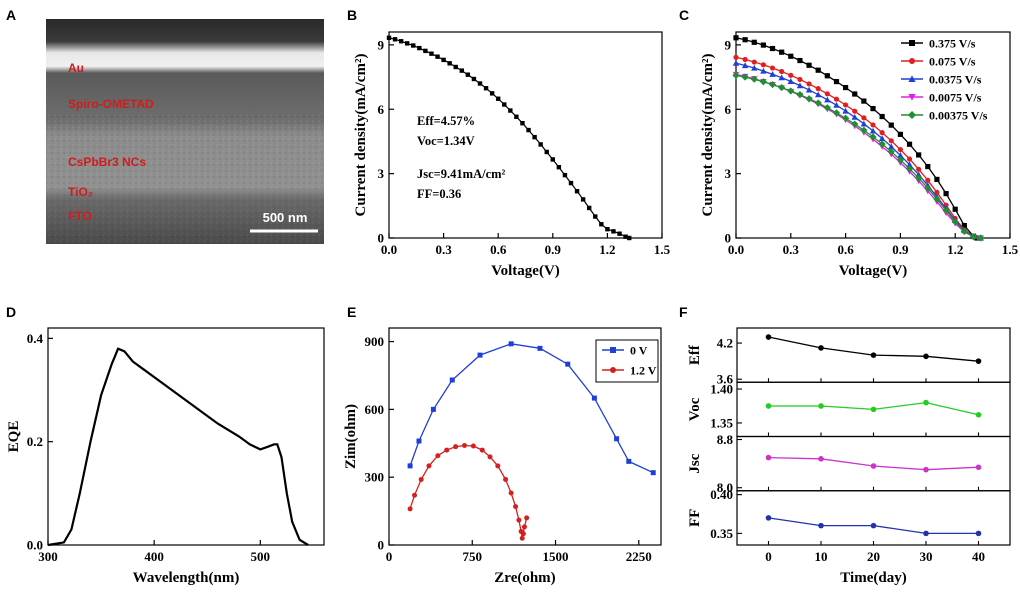 Image resolution: width=1020 pixels, height=597 pixels. What do you see at coordinates (185, 147) in the screenshot?
I see `sem-texture-perovskite` at bounding box center [185, 147].